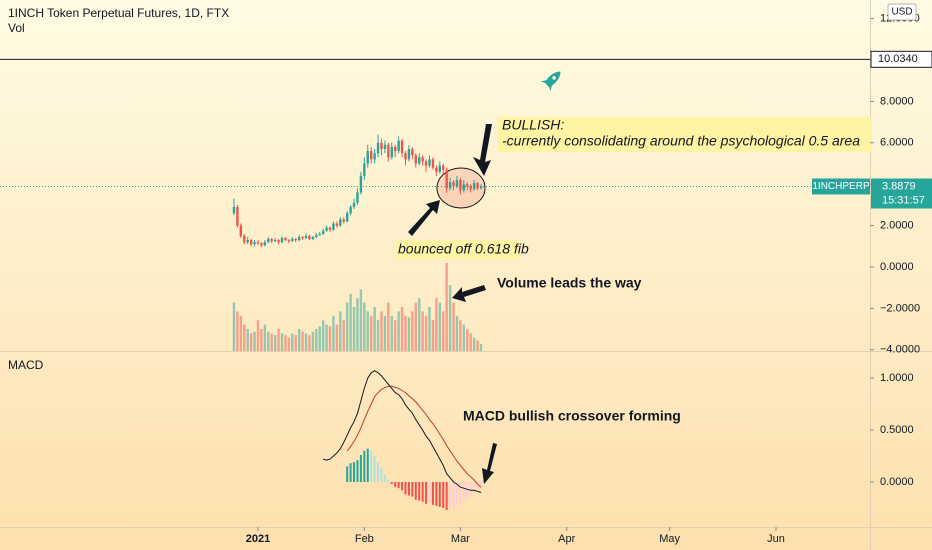 The width and height of the screenshot is (932, 550). What do you see at coordinates (897, 101) in the screenshot?
I see `y-tick-label: 8.0000` at bounding box center [897, 101].